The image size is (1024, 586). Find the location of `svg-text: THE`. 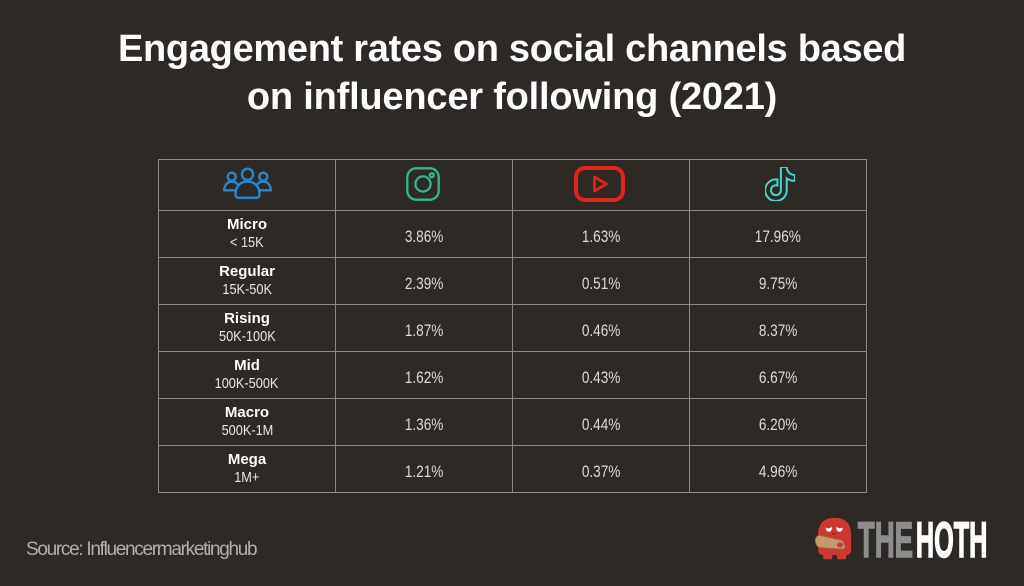

svg-text: THE is located at coordinates (885, 540).